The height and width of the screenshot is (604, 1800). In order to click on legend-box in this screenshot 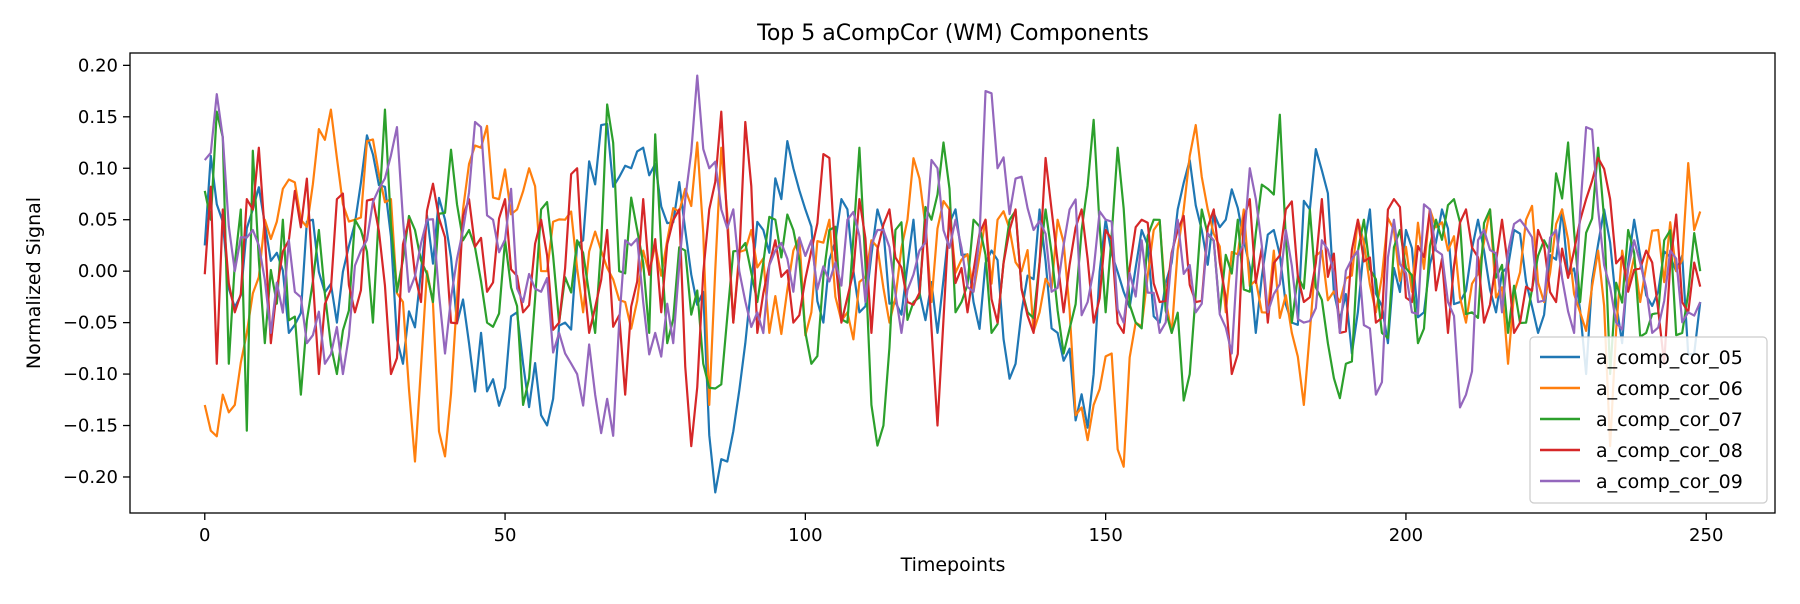, I will do `click(1648, 420)`.